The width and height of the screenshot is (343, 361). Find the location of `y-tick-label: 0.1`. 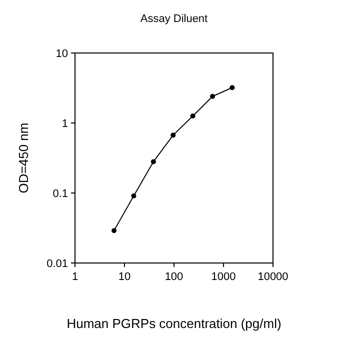

y-tick-label: 0.1 is located at coordinates (60, 194).